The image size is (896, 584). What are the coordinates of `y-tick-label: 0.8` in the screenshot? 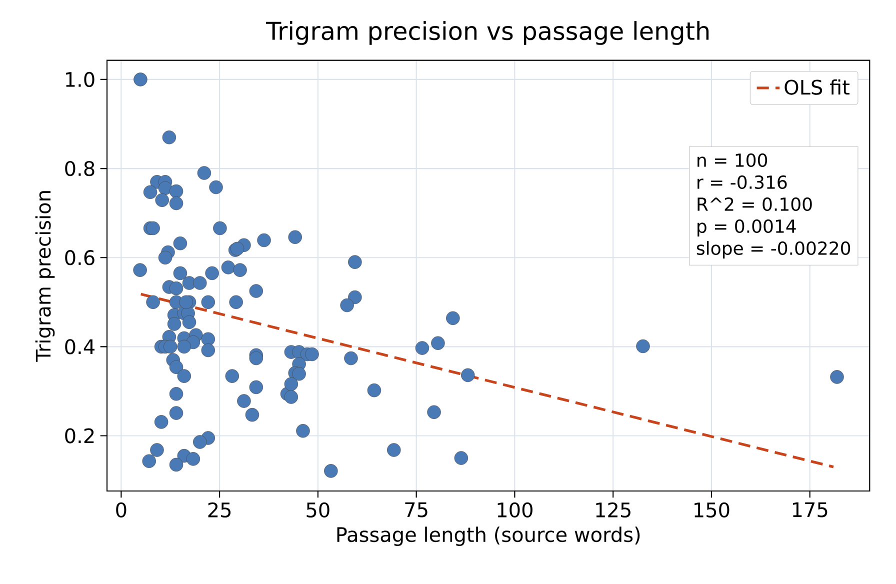 It's located at (79, 168).